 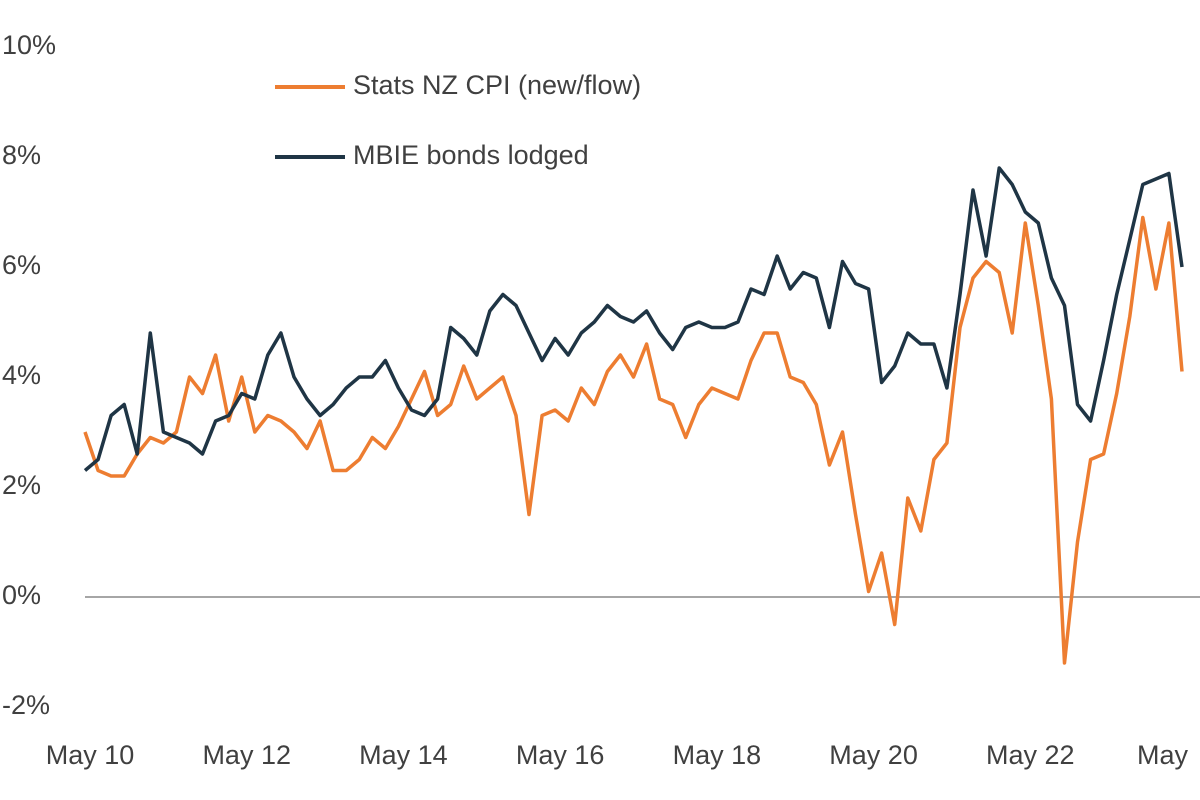 What do you see at coordinates (21, 485) in the screenshot?
I see `y-tick-label: 2%` at bounding box center [21, 485].